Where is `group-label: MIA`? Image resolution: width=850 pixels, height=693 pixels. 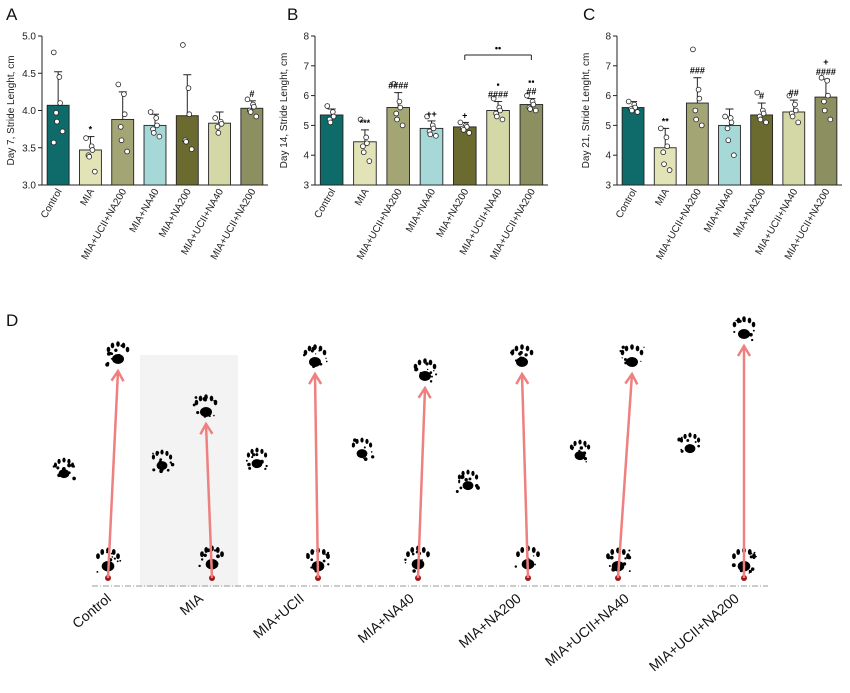 group-label: MIA is located at coordinates (192, 604).